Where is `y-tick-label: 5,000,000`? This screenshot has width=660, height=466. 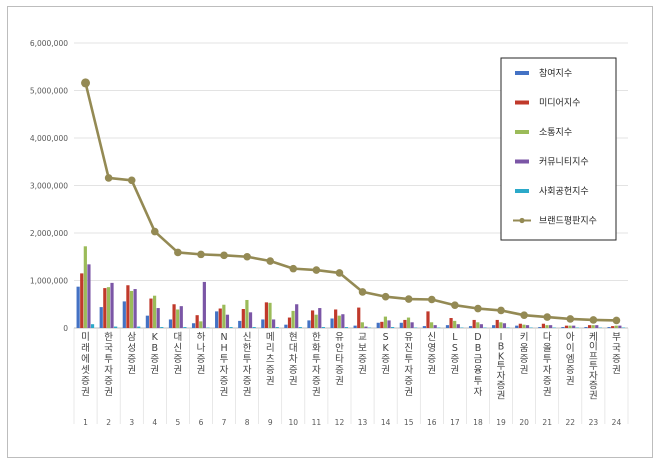
y-tick-label: 5,000,000 is located at coordinates (49, 91).